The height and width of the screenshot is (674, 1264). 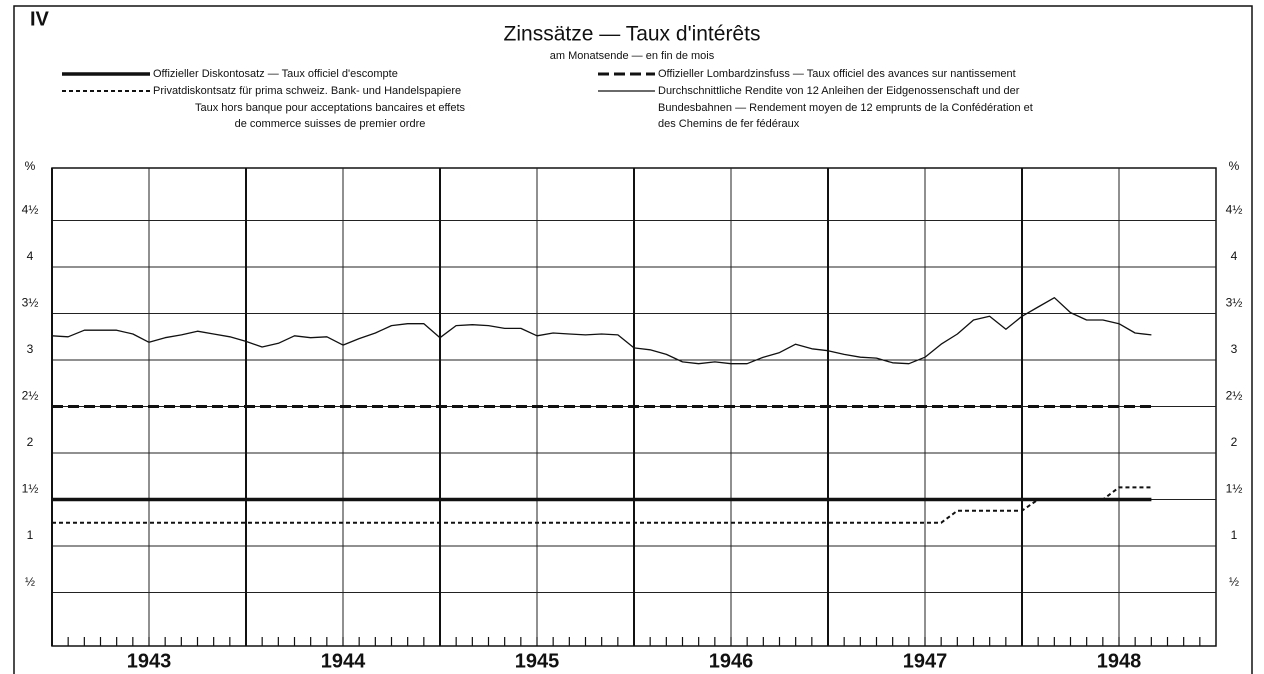 What do you see at coordinates (1234, 396) in the screenshot?
I see `y-tick-label-right: 2½` at bounding box center [1234, 396].